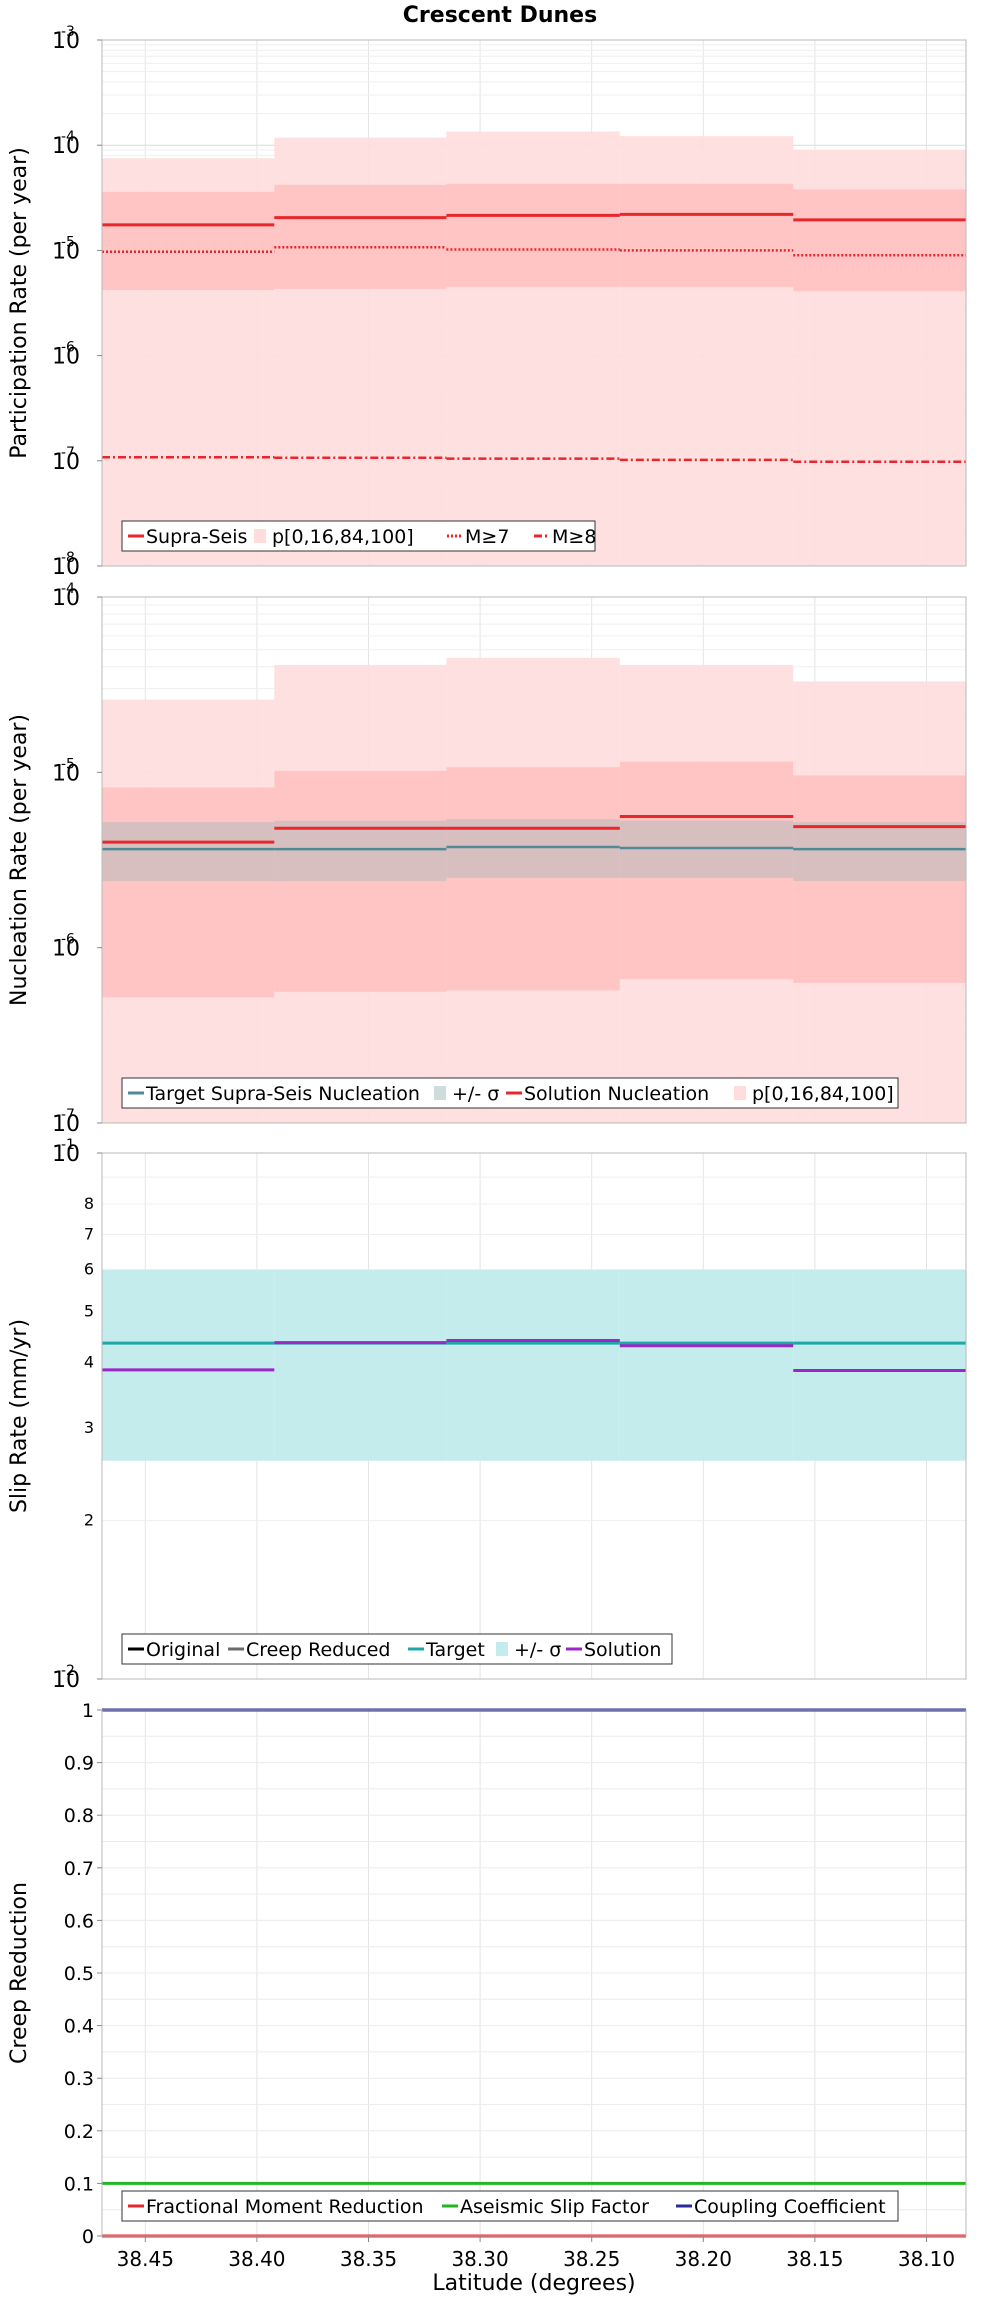  I want to click on y-tick-exponent: -3, so click(68, 32).